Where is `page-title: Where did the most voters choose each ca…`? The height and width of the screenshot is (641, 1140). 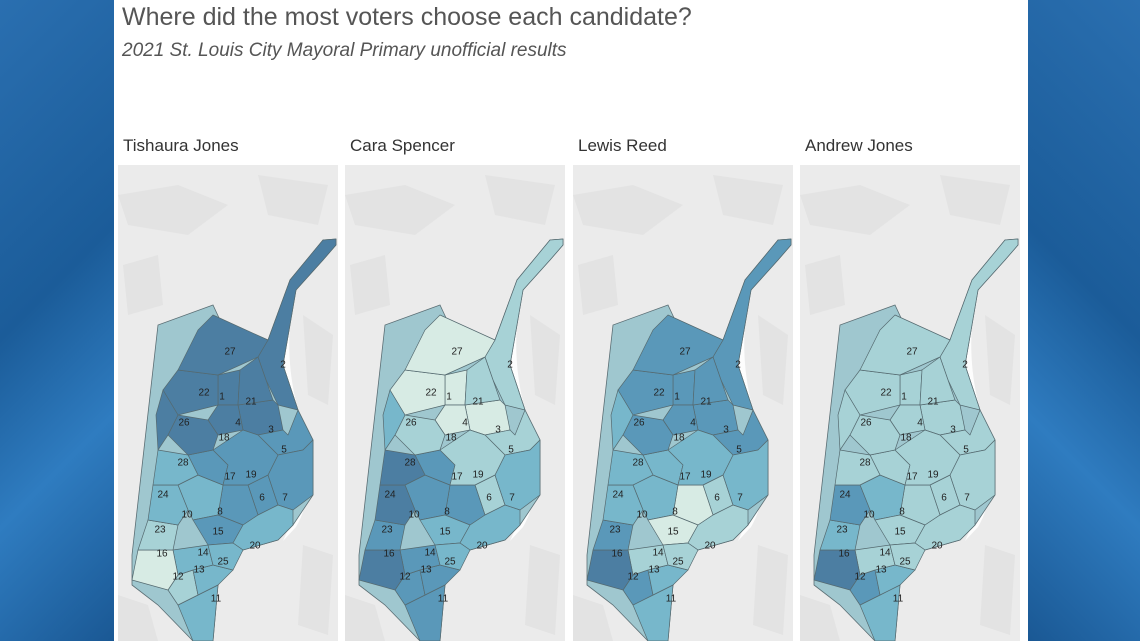 page-title: Where did the most voters choose each ca… is located at coordinates (407, 17).